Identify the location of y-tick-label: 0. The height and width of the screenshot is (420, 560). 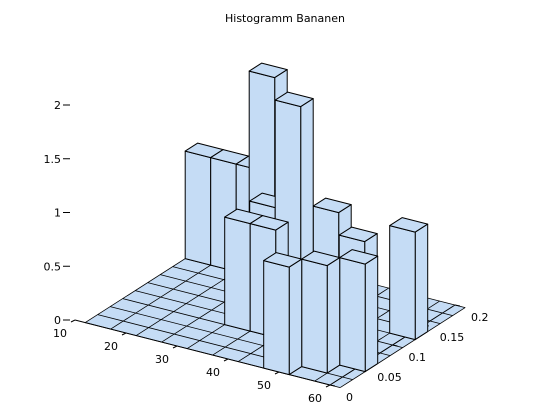
(349, 397).